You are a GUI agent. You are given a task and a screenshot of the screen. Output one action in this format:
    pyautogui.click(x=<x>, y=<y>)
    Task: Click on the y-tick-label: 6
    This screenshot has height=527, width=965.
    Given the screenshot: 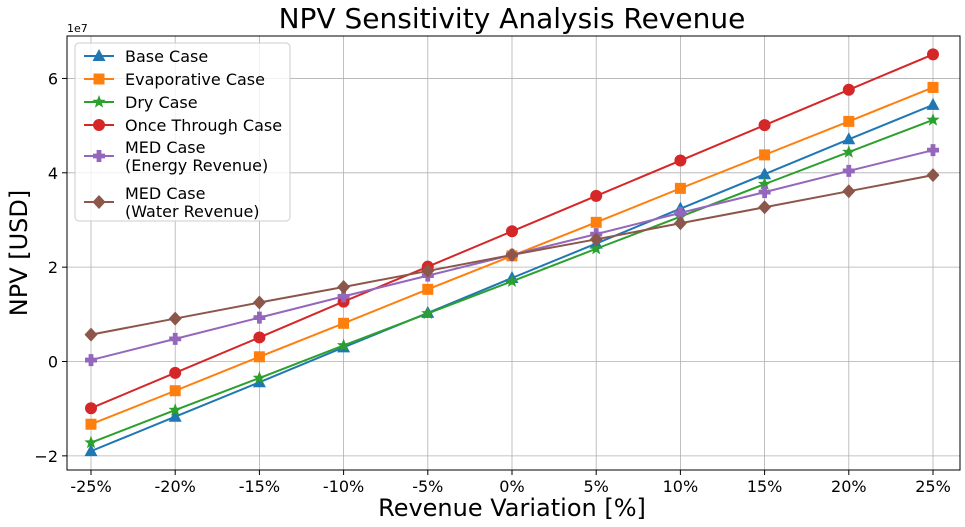 What is the action you would take?
    pyautogui.click(x=53, y=78)
    